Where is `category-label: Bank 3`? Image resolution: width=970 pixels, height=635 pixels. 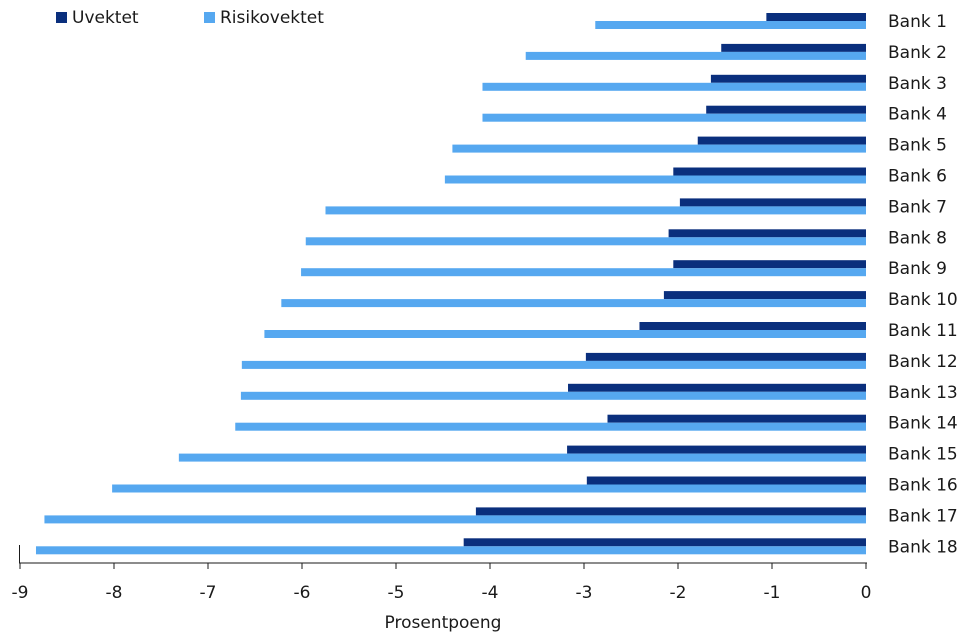 category-label: Bank 3 is located at coordinates (917, 84).